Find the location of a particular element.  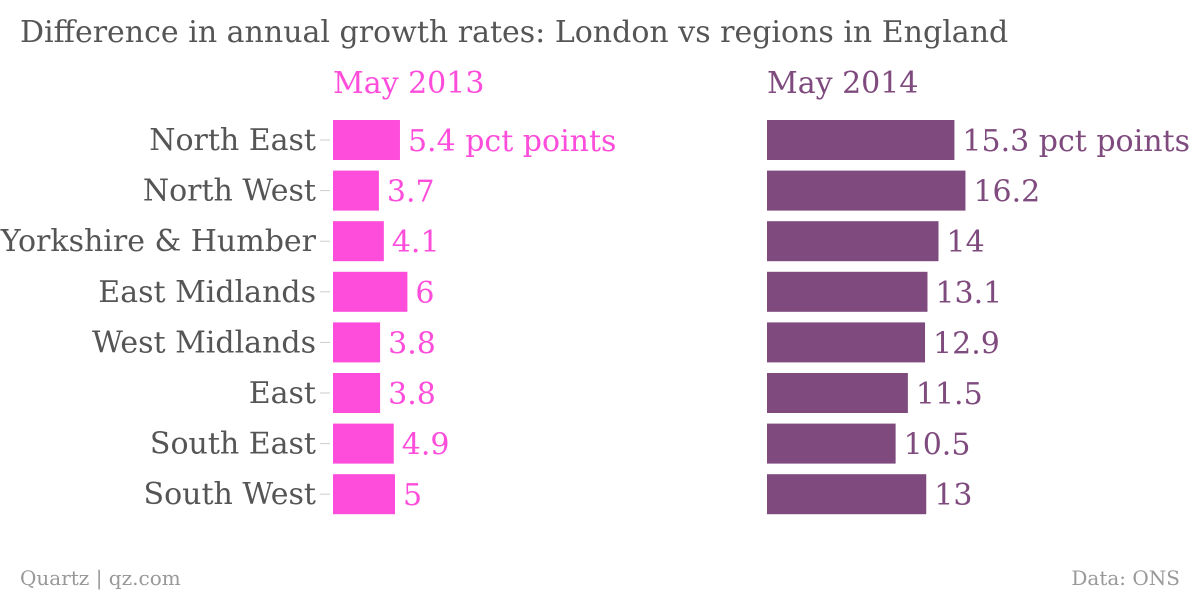

series-heading: May 2014 is located at coordinates (842, 83).